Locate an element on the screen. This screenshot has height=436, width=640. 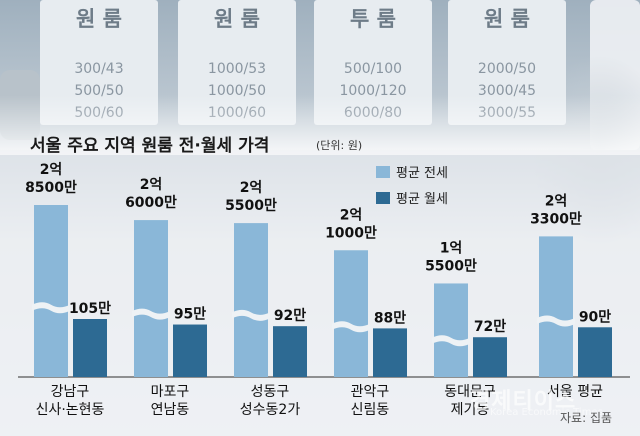
category-label: 성동구 is located at coordinates (270, 392).